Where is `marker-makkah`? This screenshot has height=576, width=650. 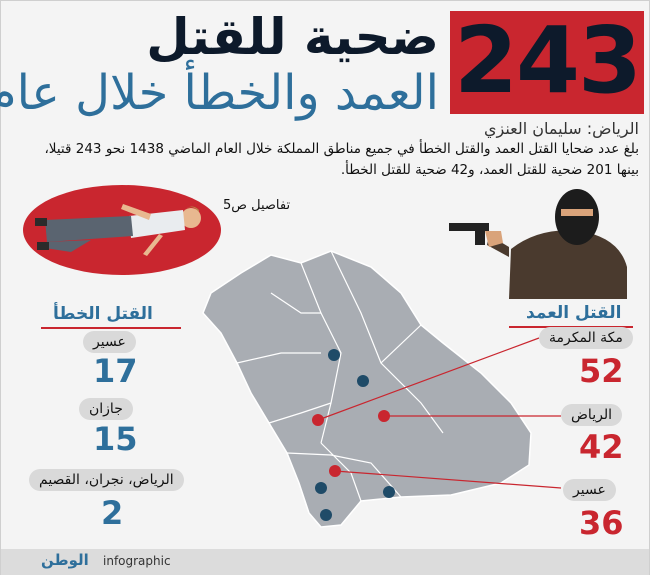
marker-makkah is located at coordinates (318, 420).